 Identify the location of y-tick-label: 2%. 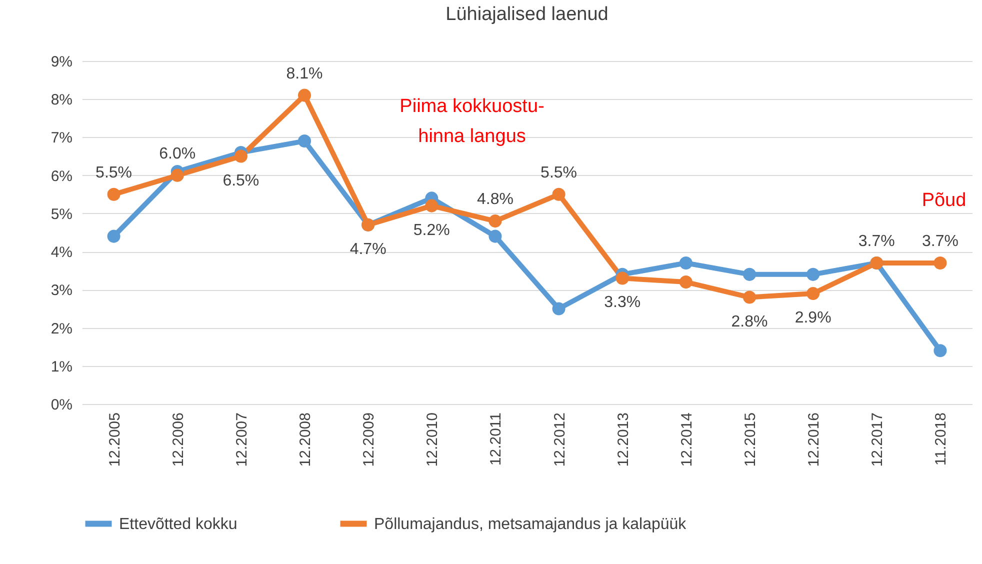
(61, 329).